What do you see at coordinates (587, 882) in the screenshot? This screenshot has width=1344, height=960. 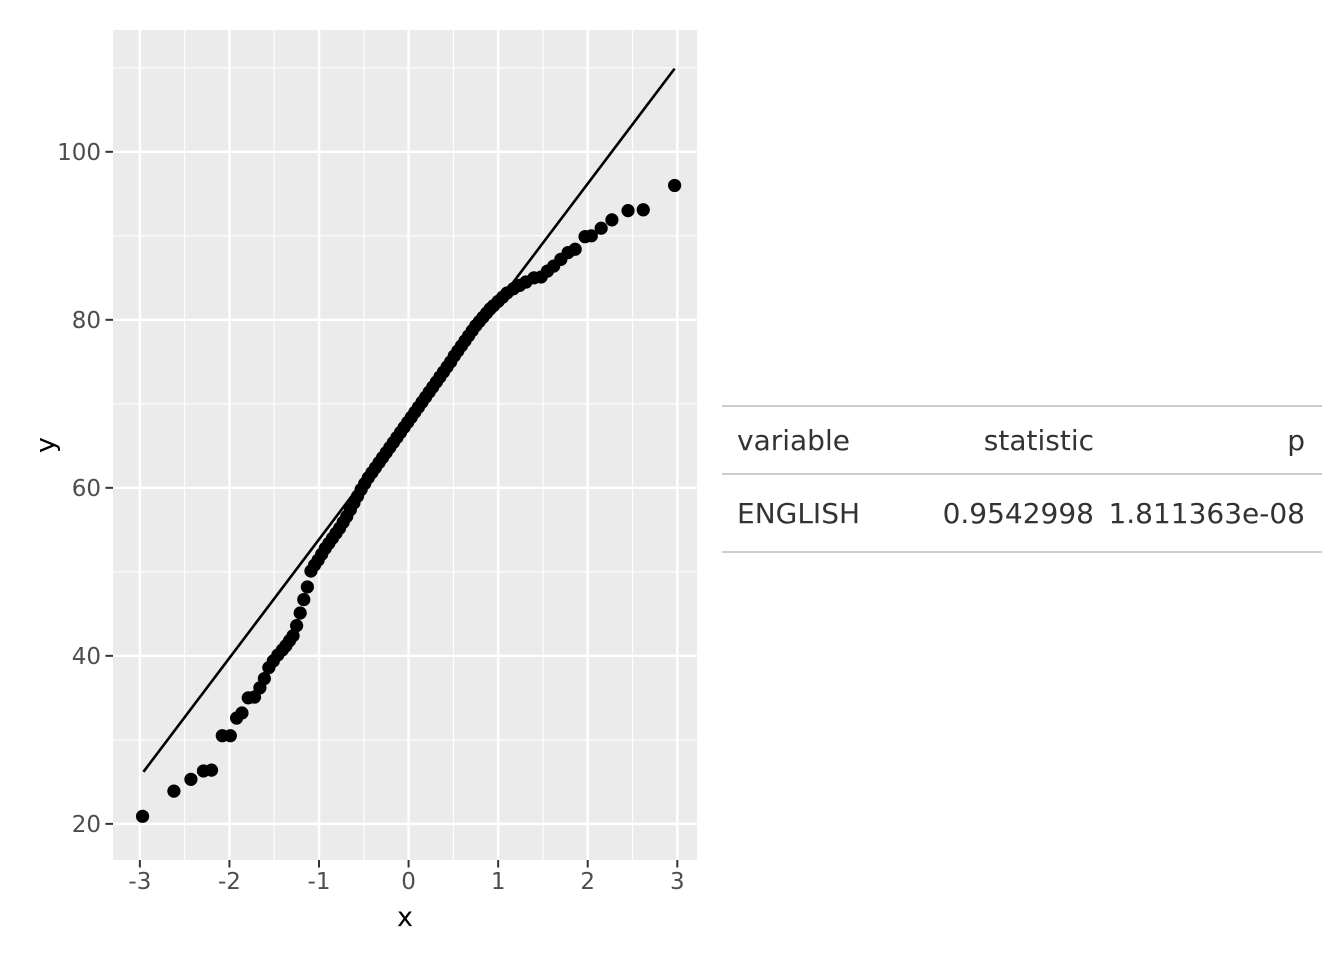 I see `x-tick-label: 2` at bounding box center [587, 882].